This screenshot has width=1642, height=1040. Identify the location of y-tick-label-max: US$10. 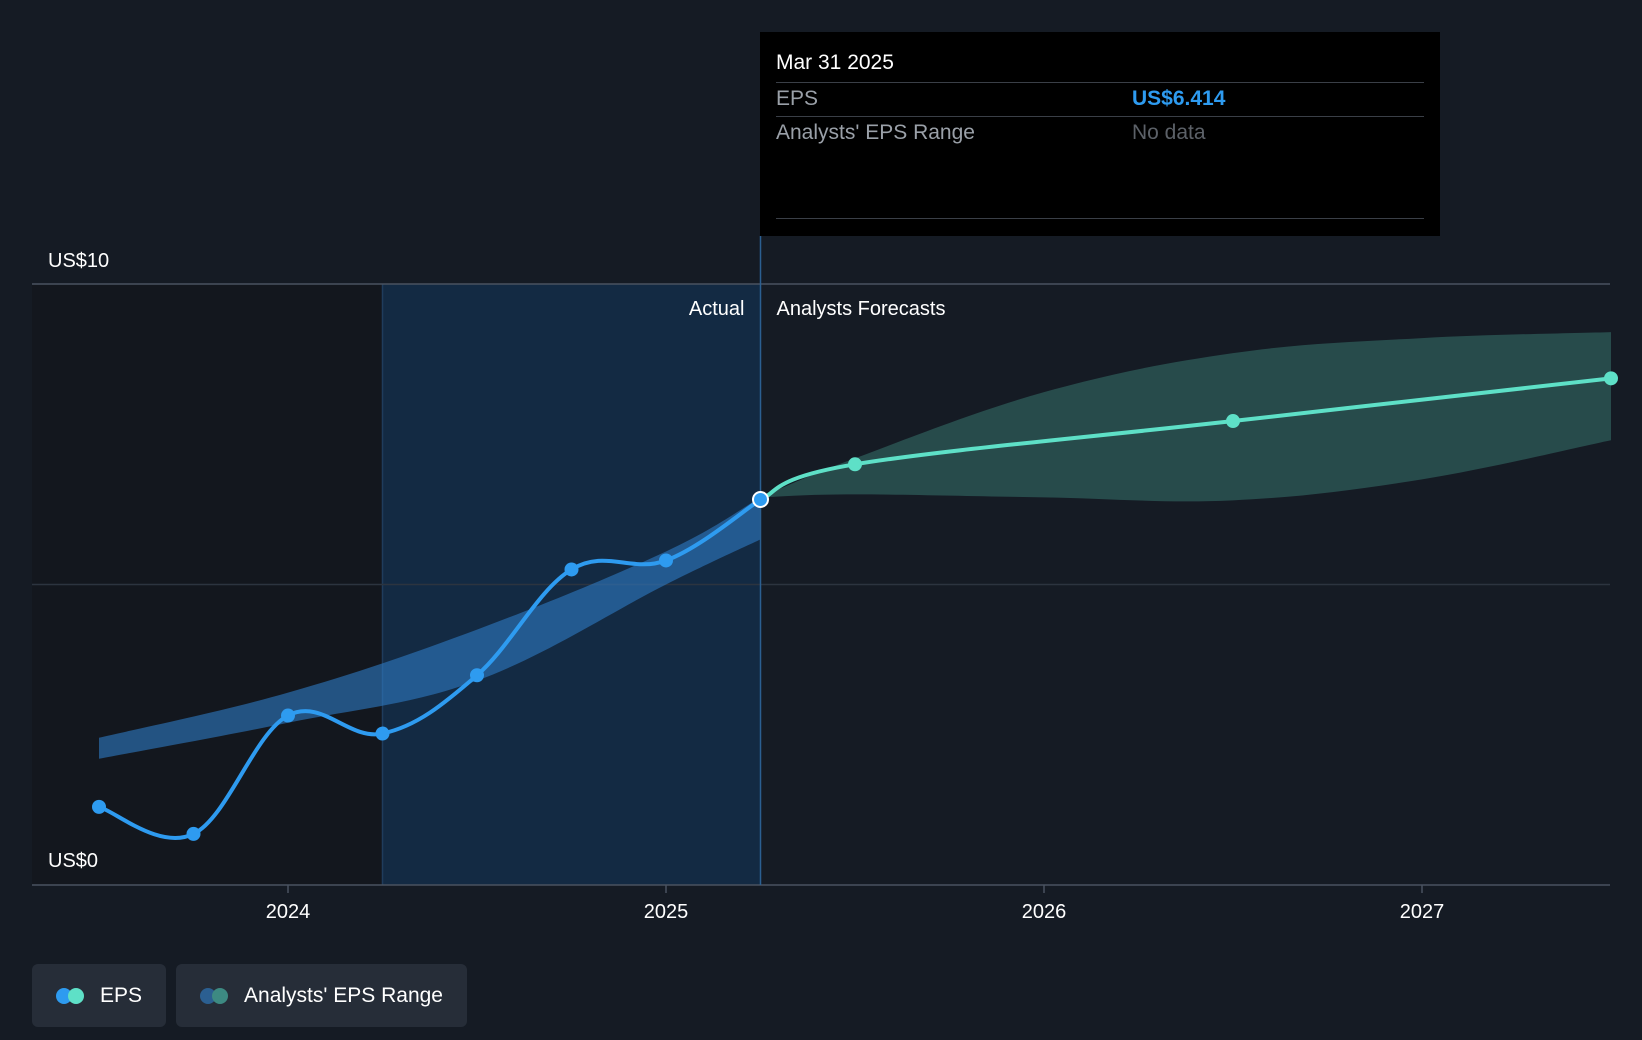
(78, 261).